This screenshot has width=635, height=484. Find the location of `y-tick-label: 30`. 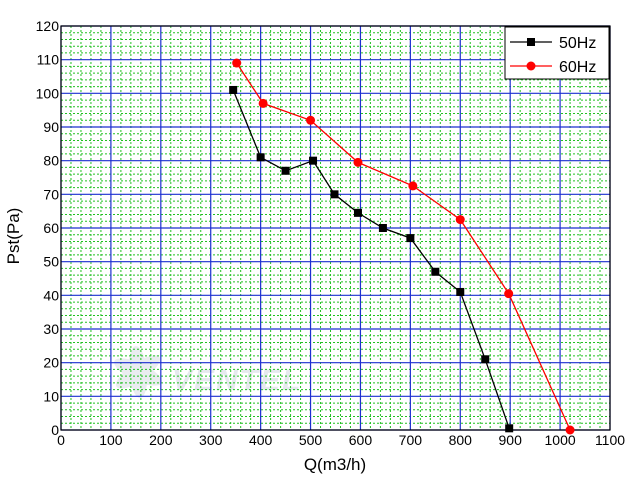

y-tick-label: 30 is located at coordinates (51, 329).